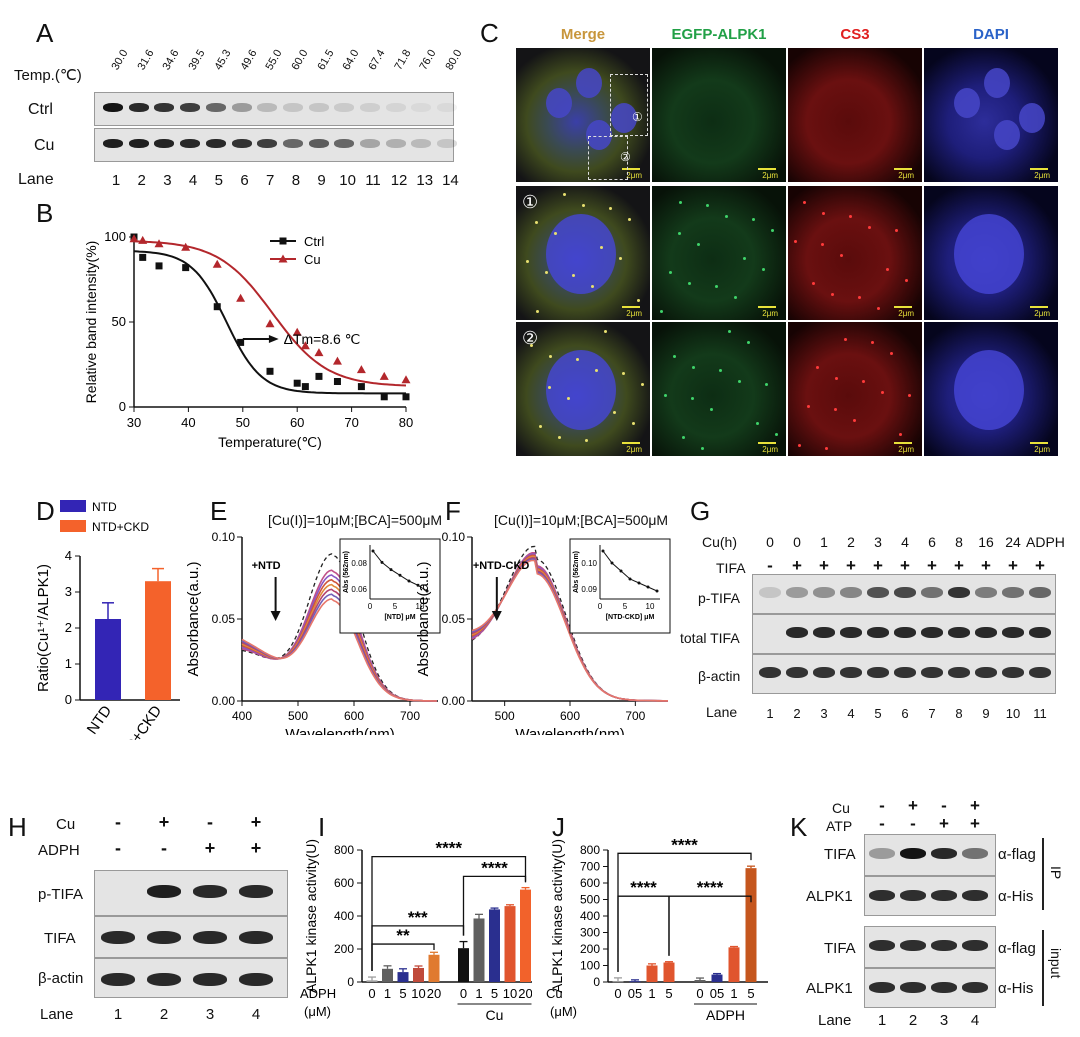  Describe the element at coordinates (1056, 963) in the screenshot. I see `input-group-label: input` at that location.